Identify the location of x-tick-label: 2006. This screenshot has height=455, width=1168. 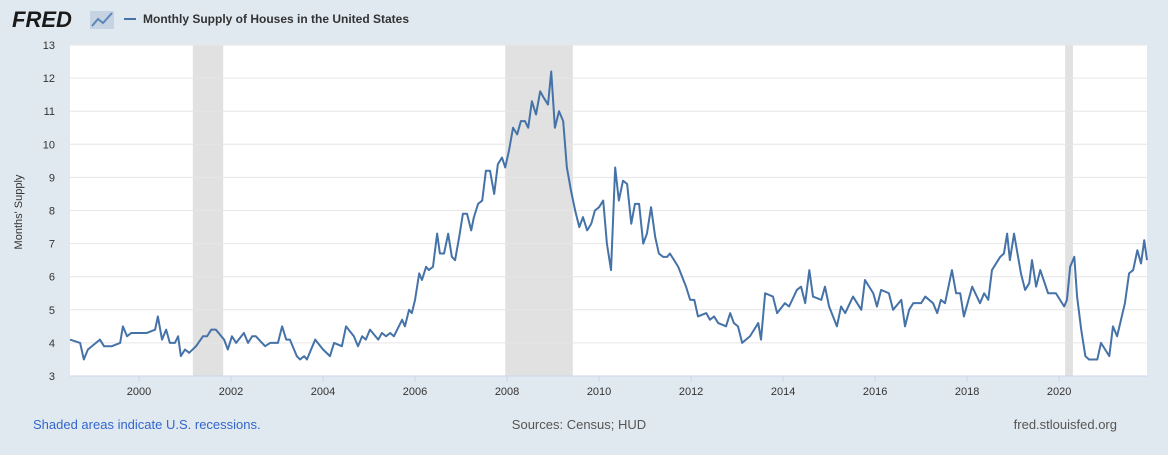
(415, 392).